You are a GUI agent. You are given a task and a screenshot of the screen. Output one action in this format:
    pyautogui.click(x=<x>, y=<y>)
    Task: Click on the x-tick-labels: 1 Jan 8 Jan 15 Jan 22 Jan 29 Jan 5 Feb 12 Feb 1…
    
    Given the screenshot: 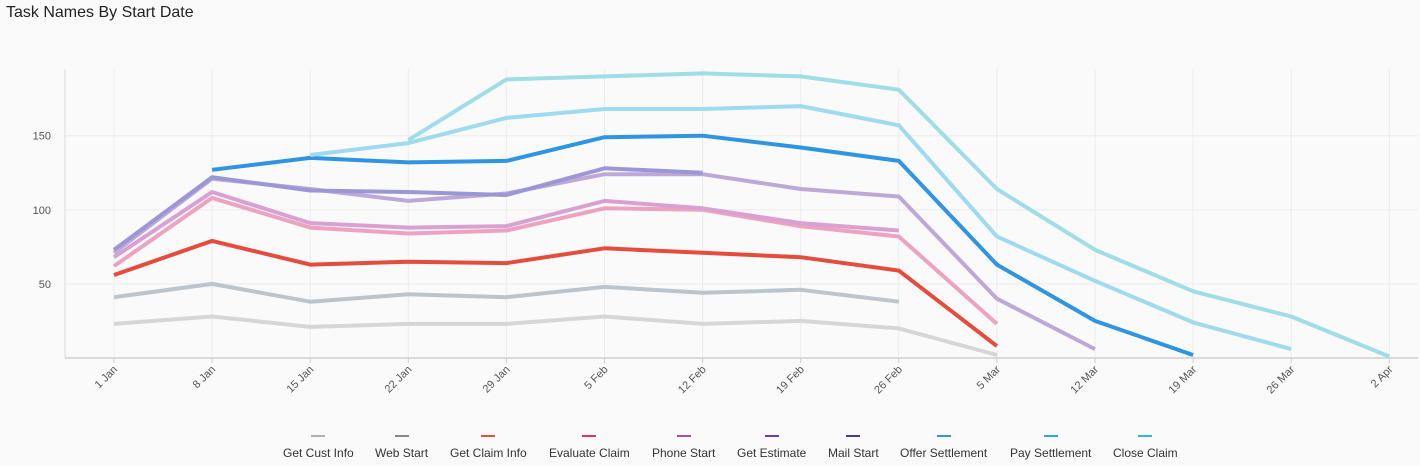 What is the action you would take?
    pyautogui.click(x=744, y=379)
    